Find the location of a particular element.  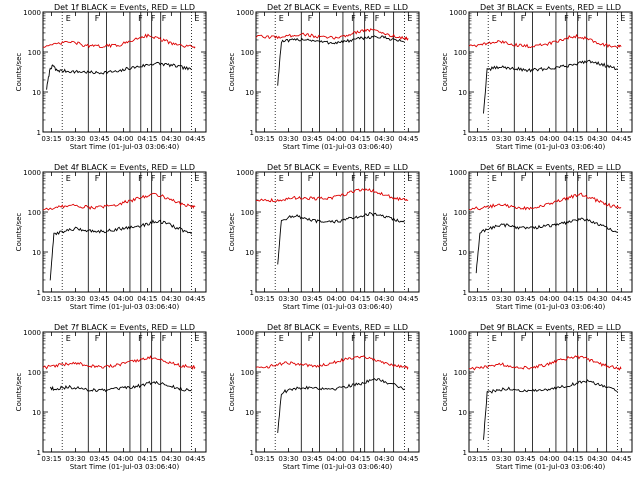

panel-title: Det 2f BLACK = Events, RED = LLD is located at coordinates (337, 7).